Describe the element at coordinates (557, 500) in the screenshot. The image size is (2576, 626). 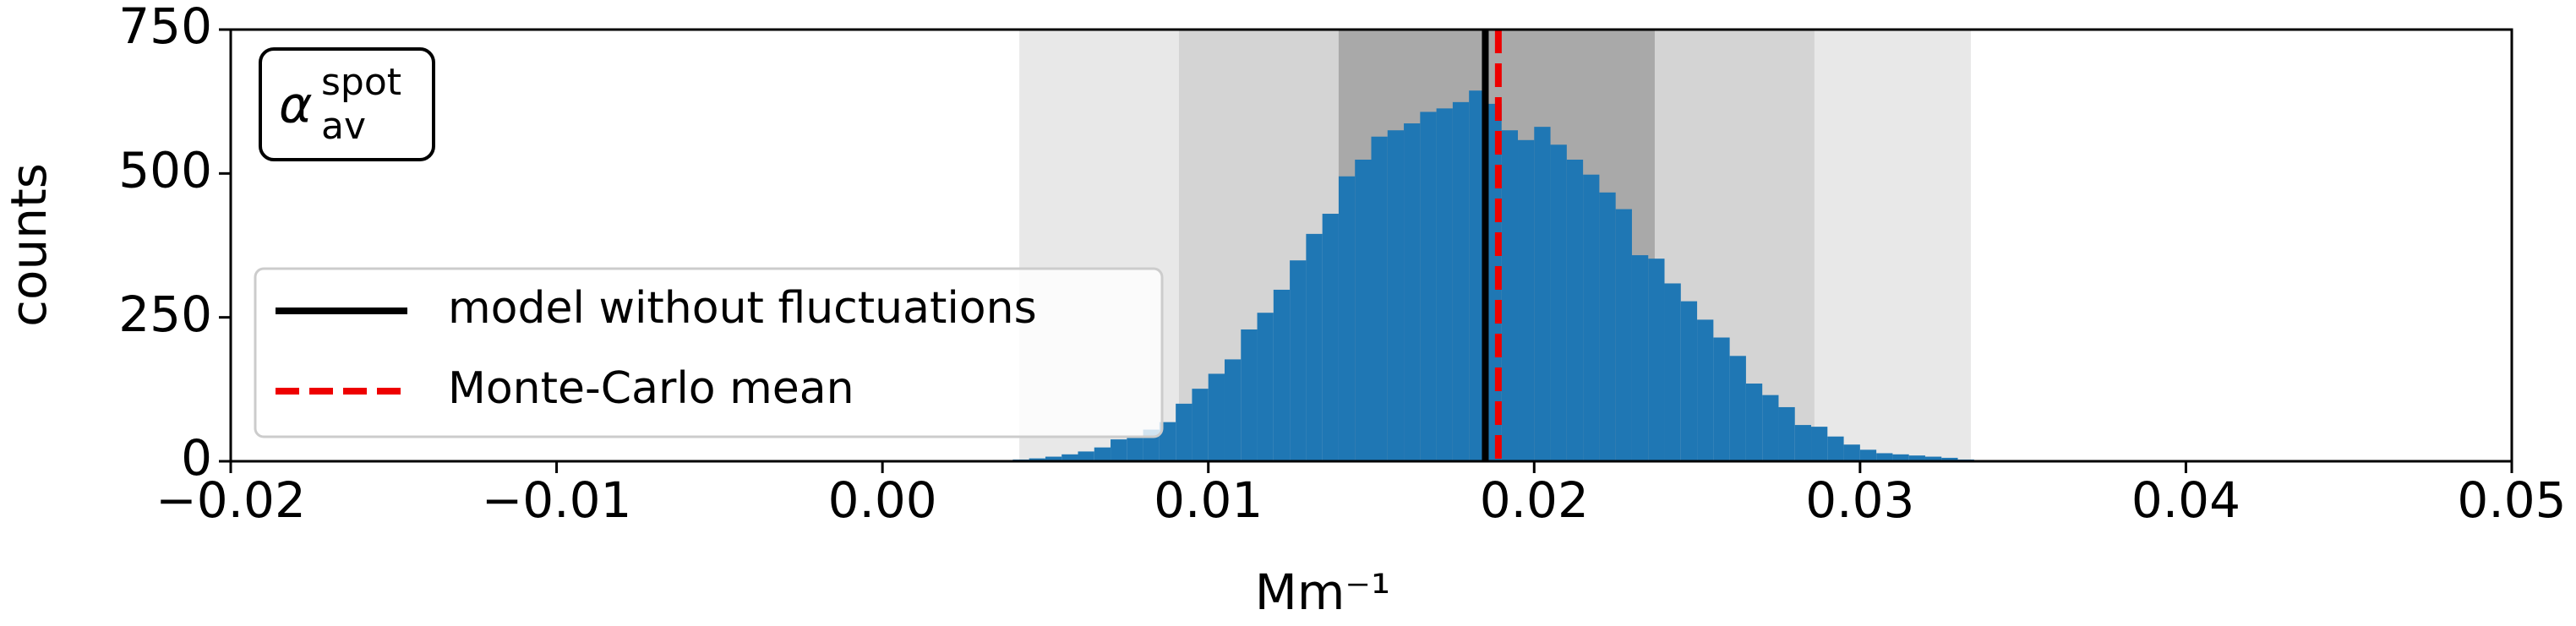
I see `x-tick-label: −0.01` at that location.